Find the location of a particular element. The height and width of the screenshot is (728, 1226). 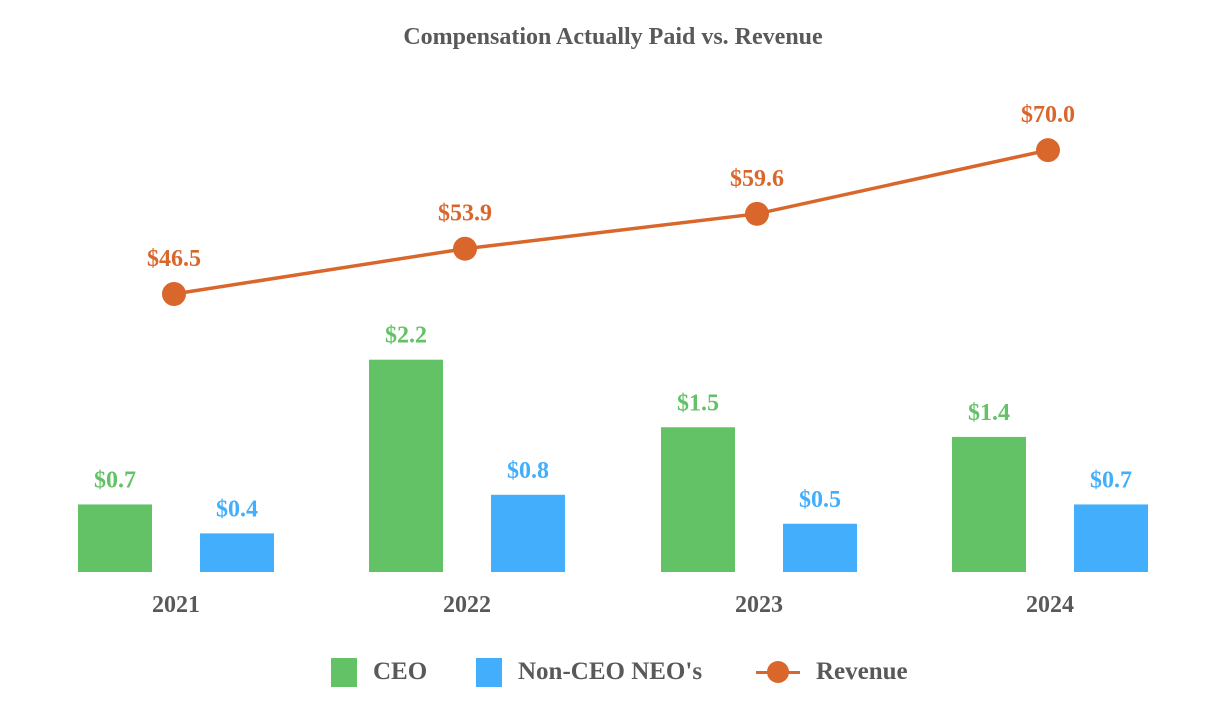

data-label-ceo-2024: $1.4 is located at coordinates (989, 413).